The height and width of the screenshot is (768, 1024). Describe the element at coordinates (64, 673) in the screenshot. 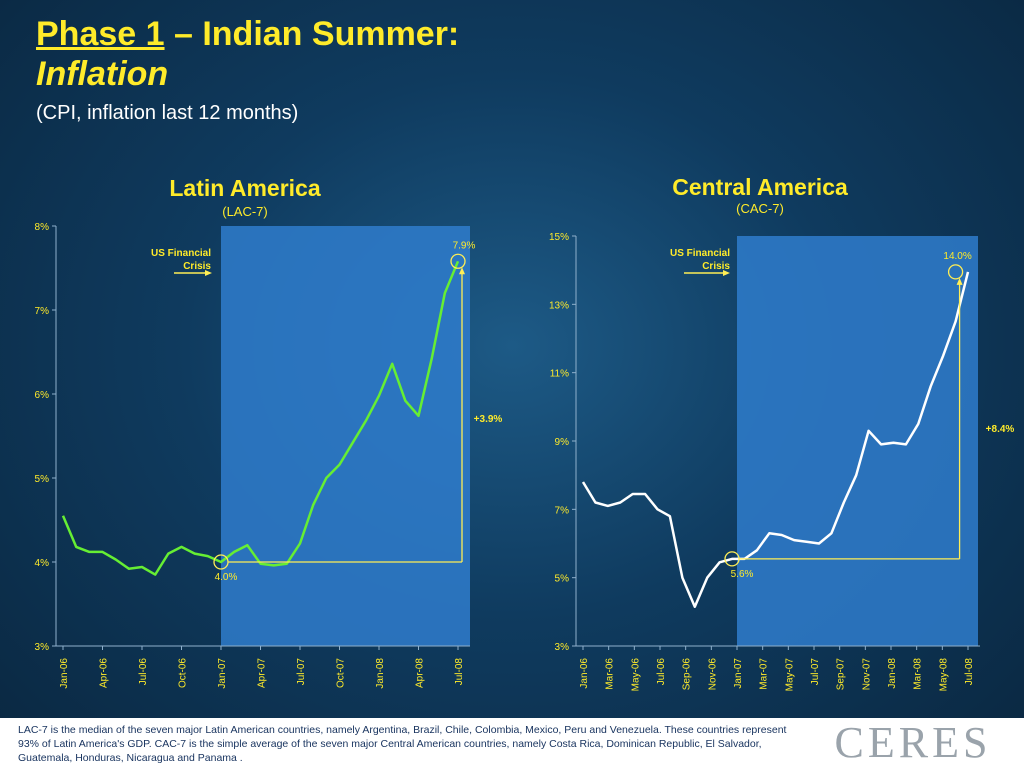

I see `lac-x-tick-label: Jan-06` at that location.